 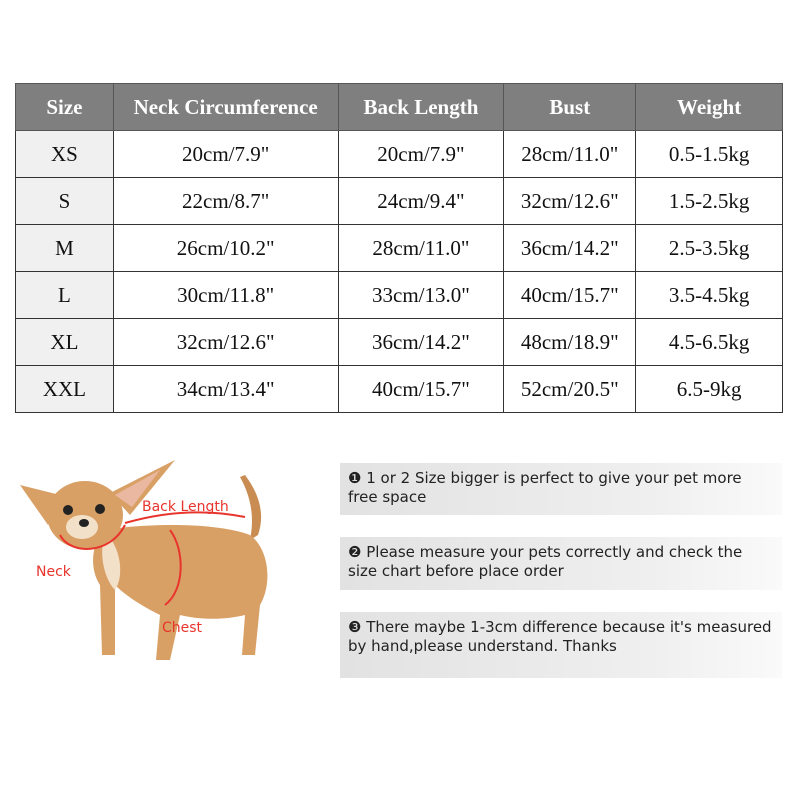 I want to click on table-cell: 52cm/20.5", so click(x=570, y=389).